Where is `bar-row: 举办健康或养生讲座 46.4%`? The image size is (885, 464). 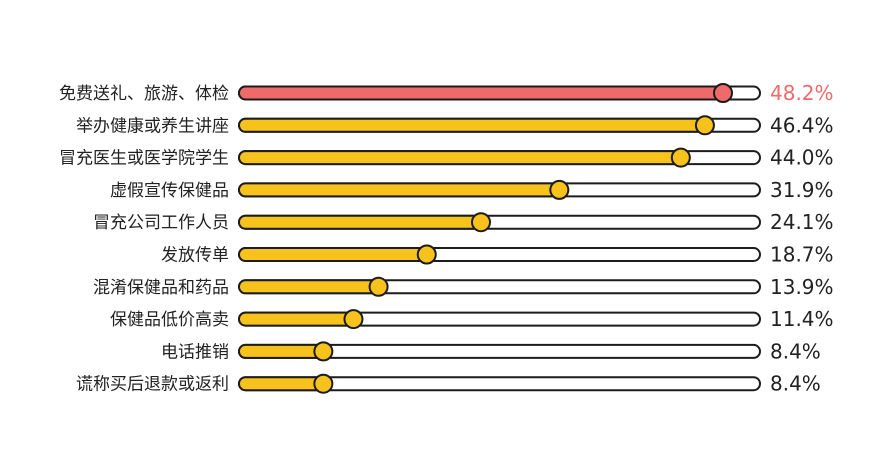 bar-row: 举办健康或养生讲座 46.4% is located at coordinates (455, 125).